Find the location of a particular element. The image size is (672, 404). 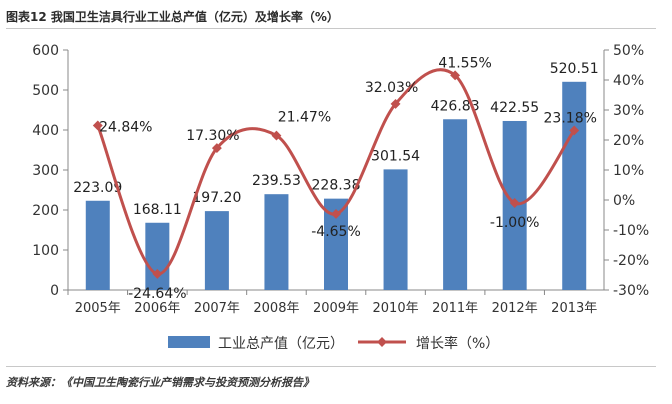

bar-value-label: 168.11 is located at coordinates (157, 210).